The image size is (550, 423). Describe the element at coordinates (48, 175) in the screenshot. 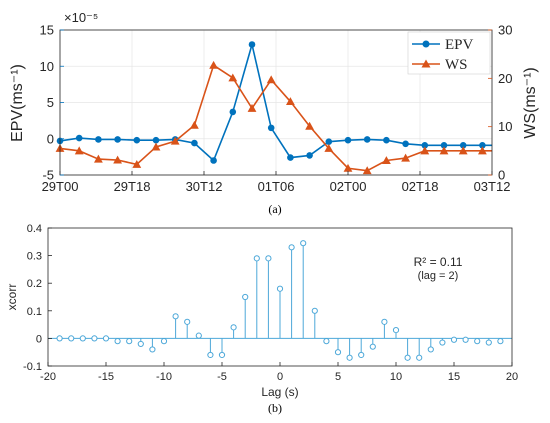

I see `y-left-tick-label: -5` at that location.